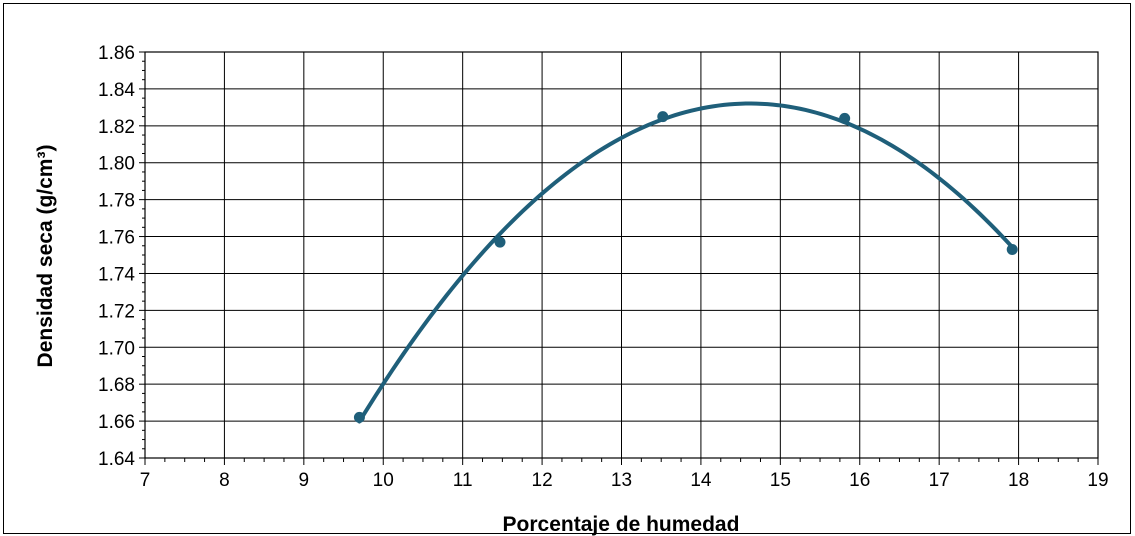  Describe the element at coordinates (116, 385) in the screenshot. I see `y-tick-label: 1.68` at that location.